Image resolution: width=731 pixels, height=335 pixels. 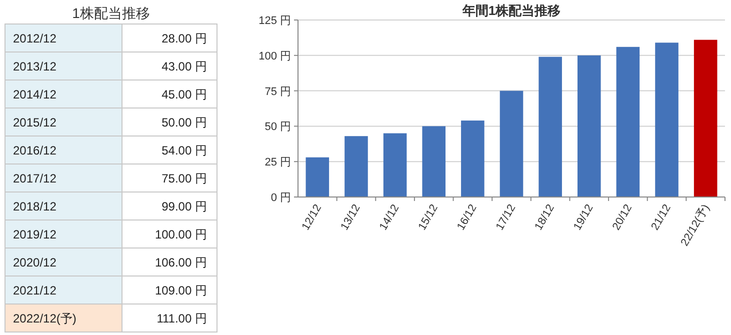 I want to click on category-label: 2012/12, so click(x=35, y=39).